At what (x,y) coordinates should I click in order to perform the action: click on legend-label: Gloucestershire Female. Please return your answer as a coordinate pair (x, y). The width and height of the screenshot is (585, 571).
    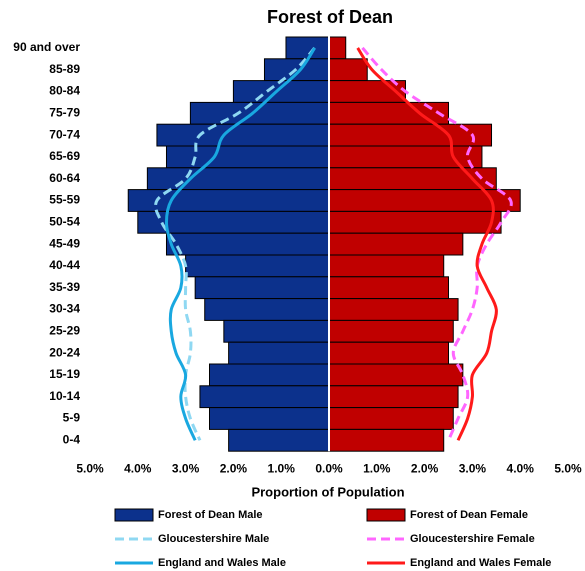
    Looking at the image, I should click on (472, 539).